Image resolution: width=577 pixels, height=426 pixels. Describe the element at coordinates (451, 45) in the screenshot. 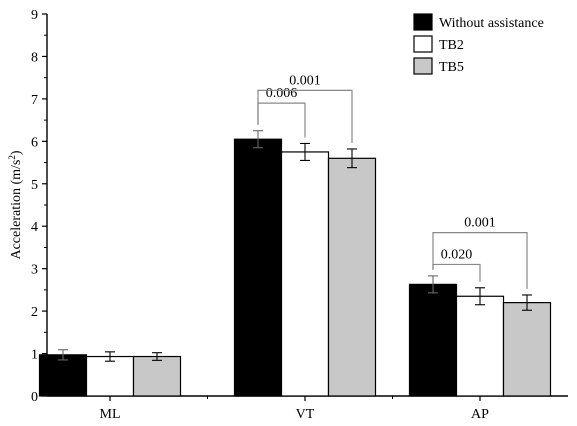

I see `legend-label: TB2` at that location.